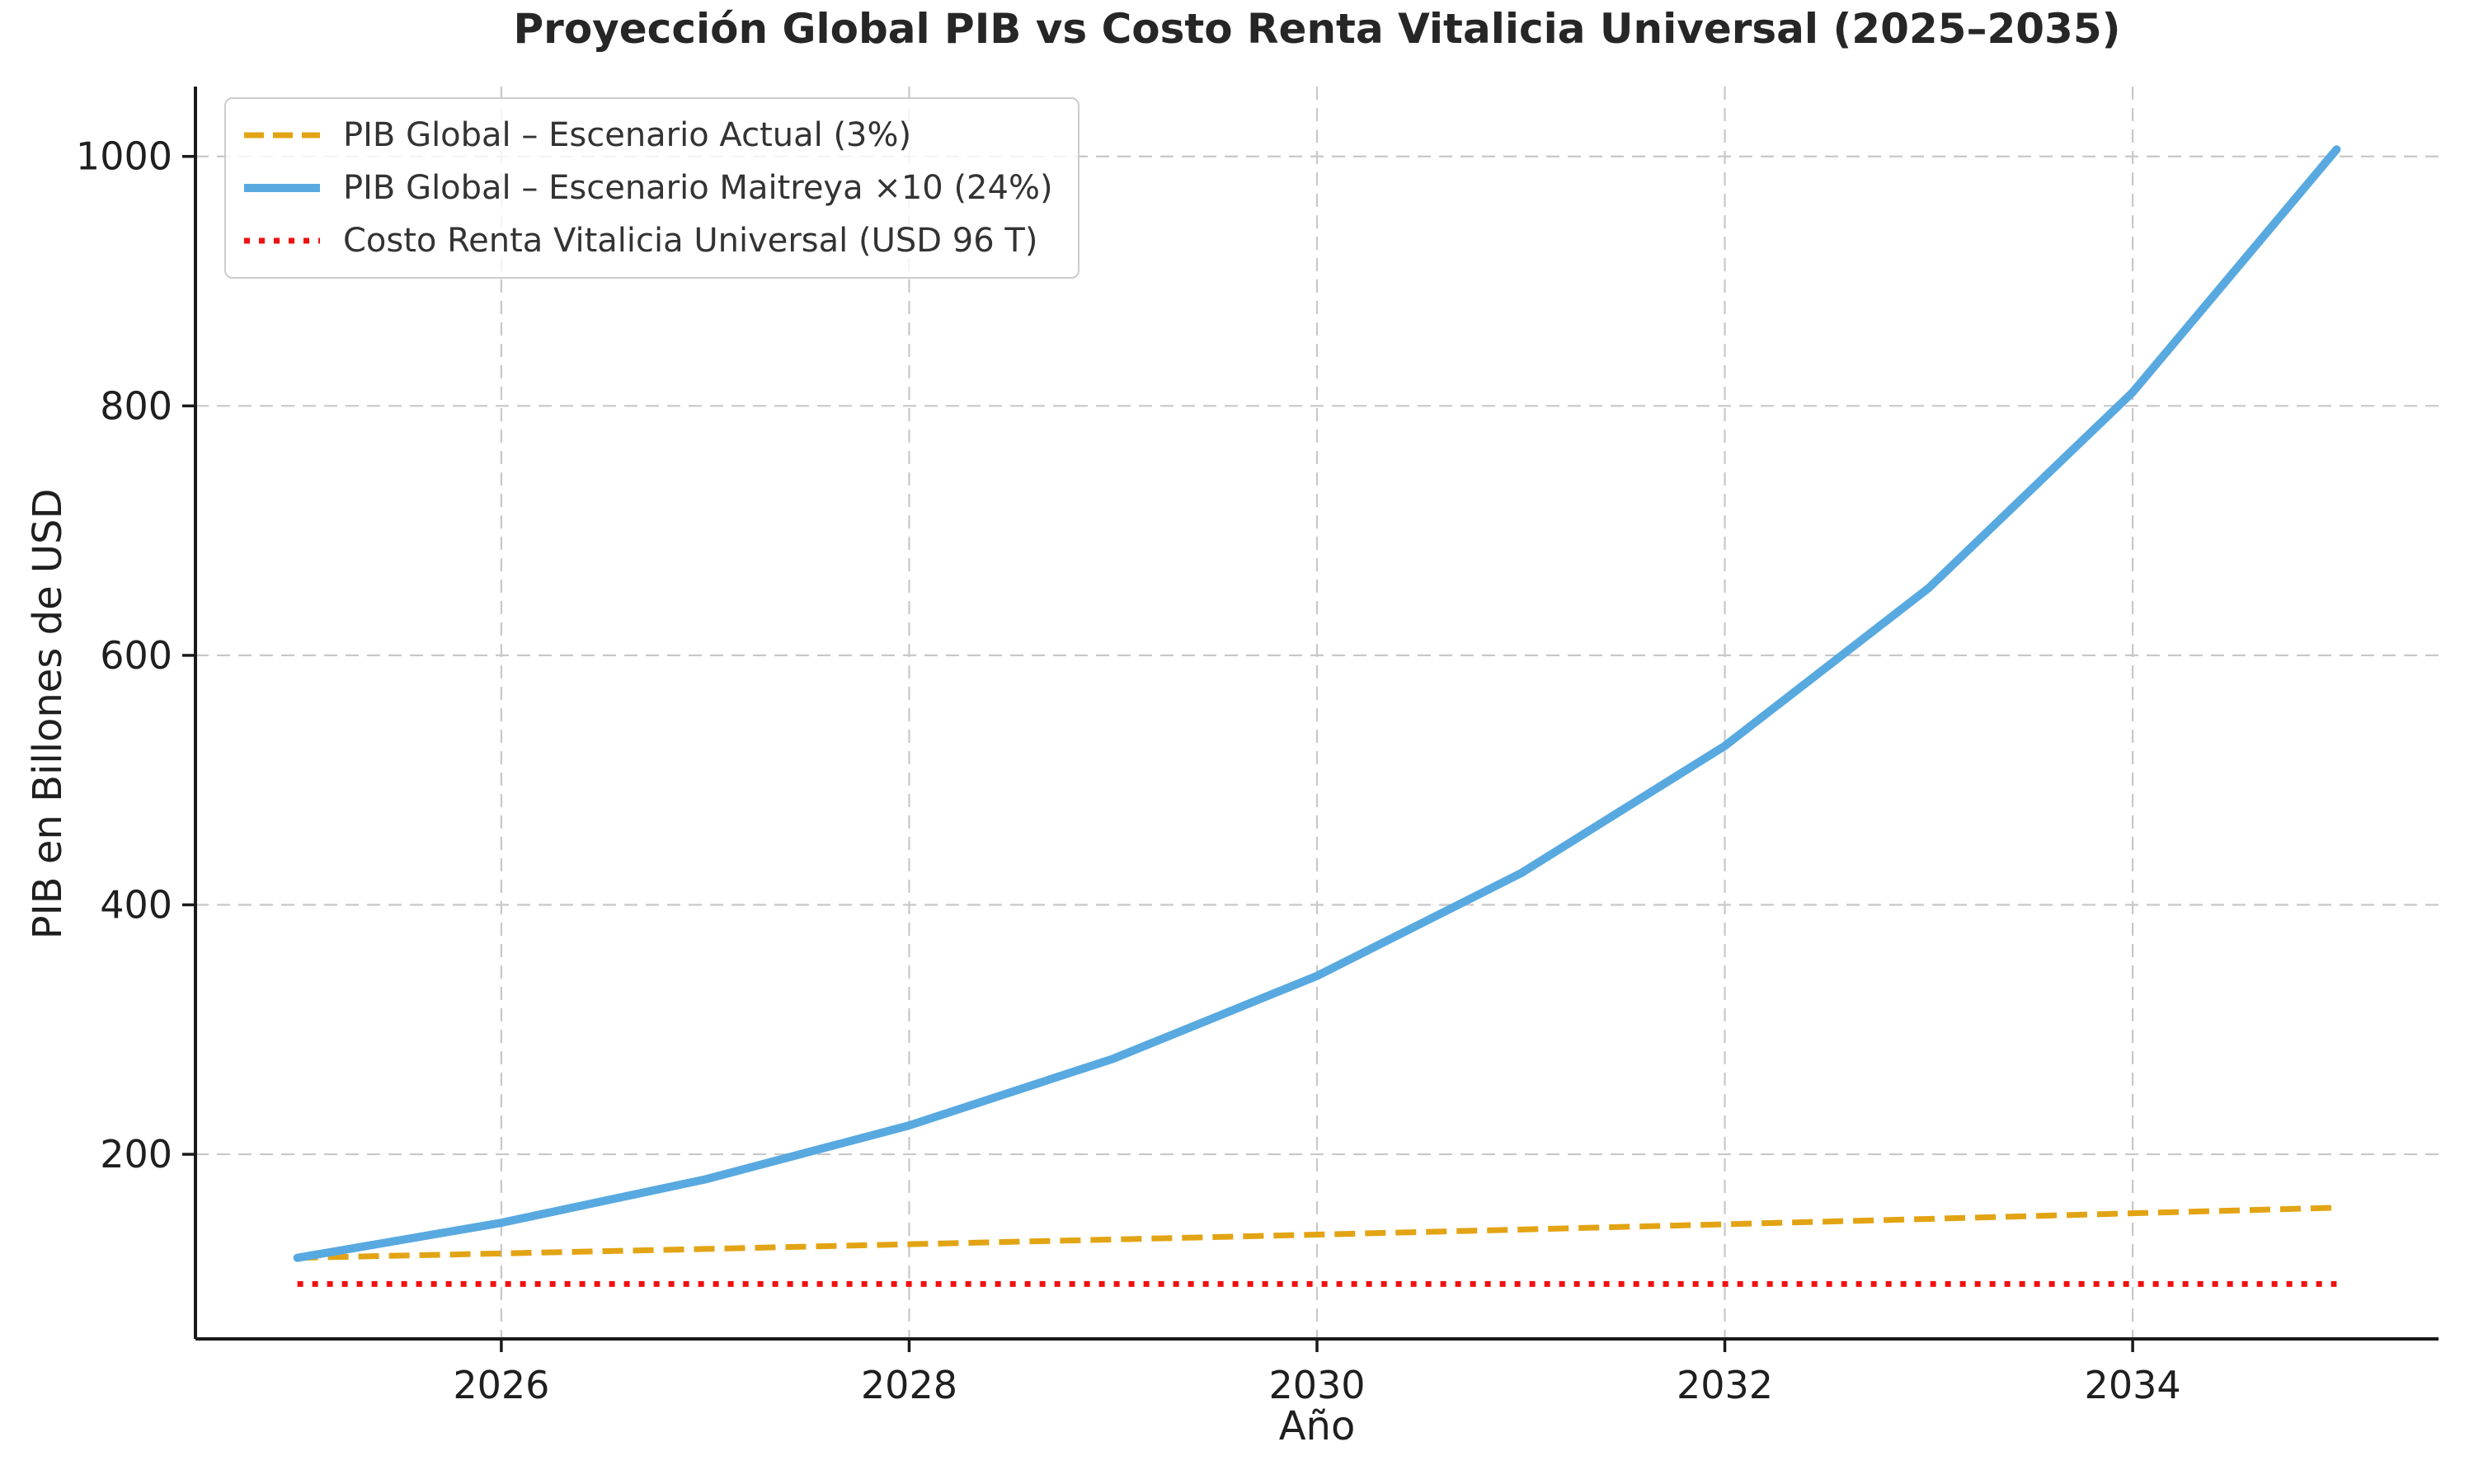 The image size is (2474, 1484). I want to click on legend-label: PIB Global – Escenario Actual (3%), so click(627, 135).